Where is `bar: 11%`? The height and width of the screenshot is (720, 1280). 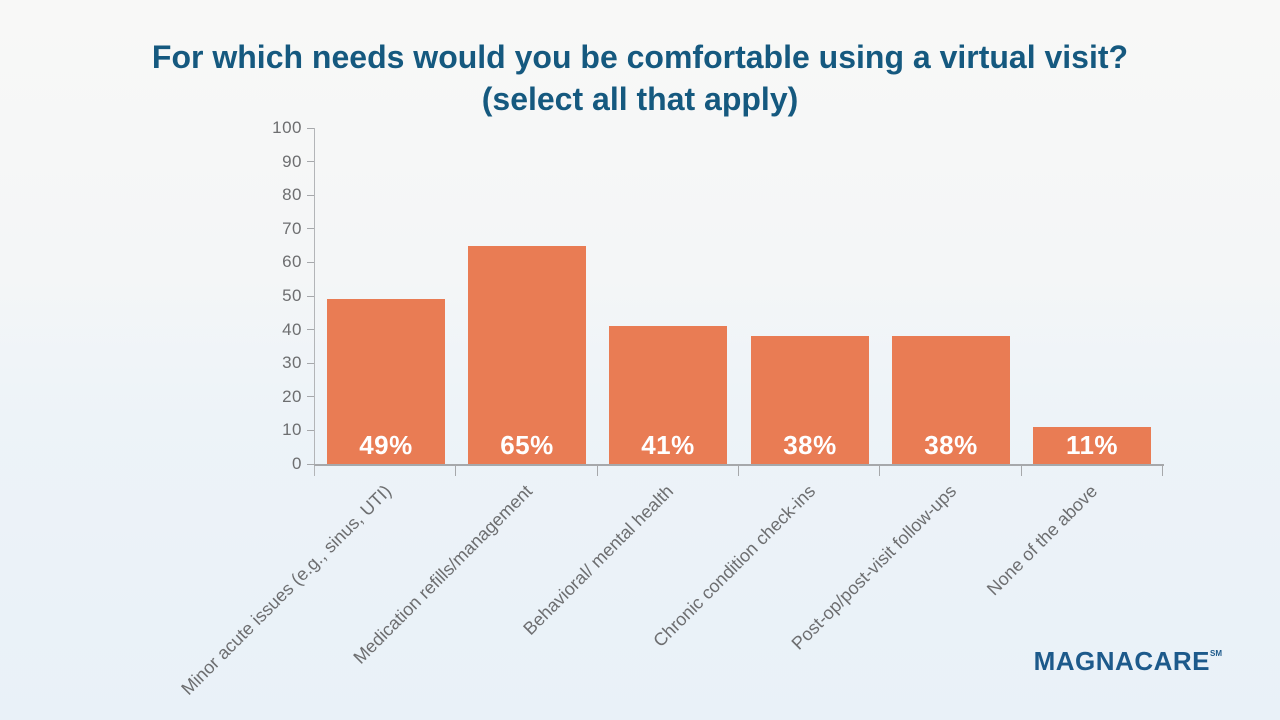 bar: 11% is located at coordinates (1092, 445).